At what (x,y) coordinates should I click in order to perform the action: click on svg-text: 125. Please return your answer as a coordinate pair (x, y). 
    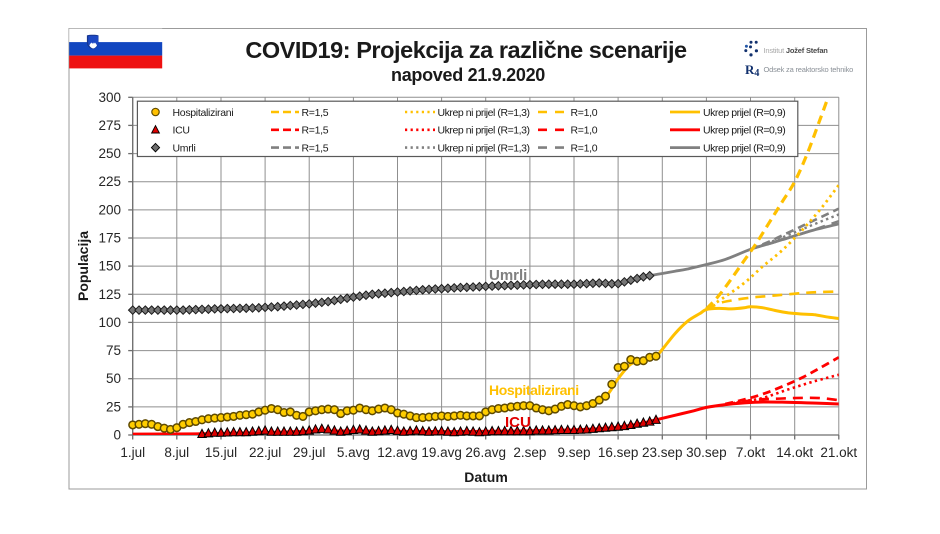
    Looking at the image, I should click on (109, 294).